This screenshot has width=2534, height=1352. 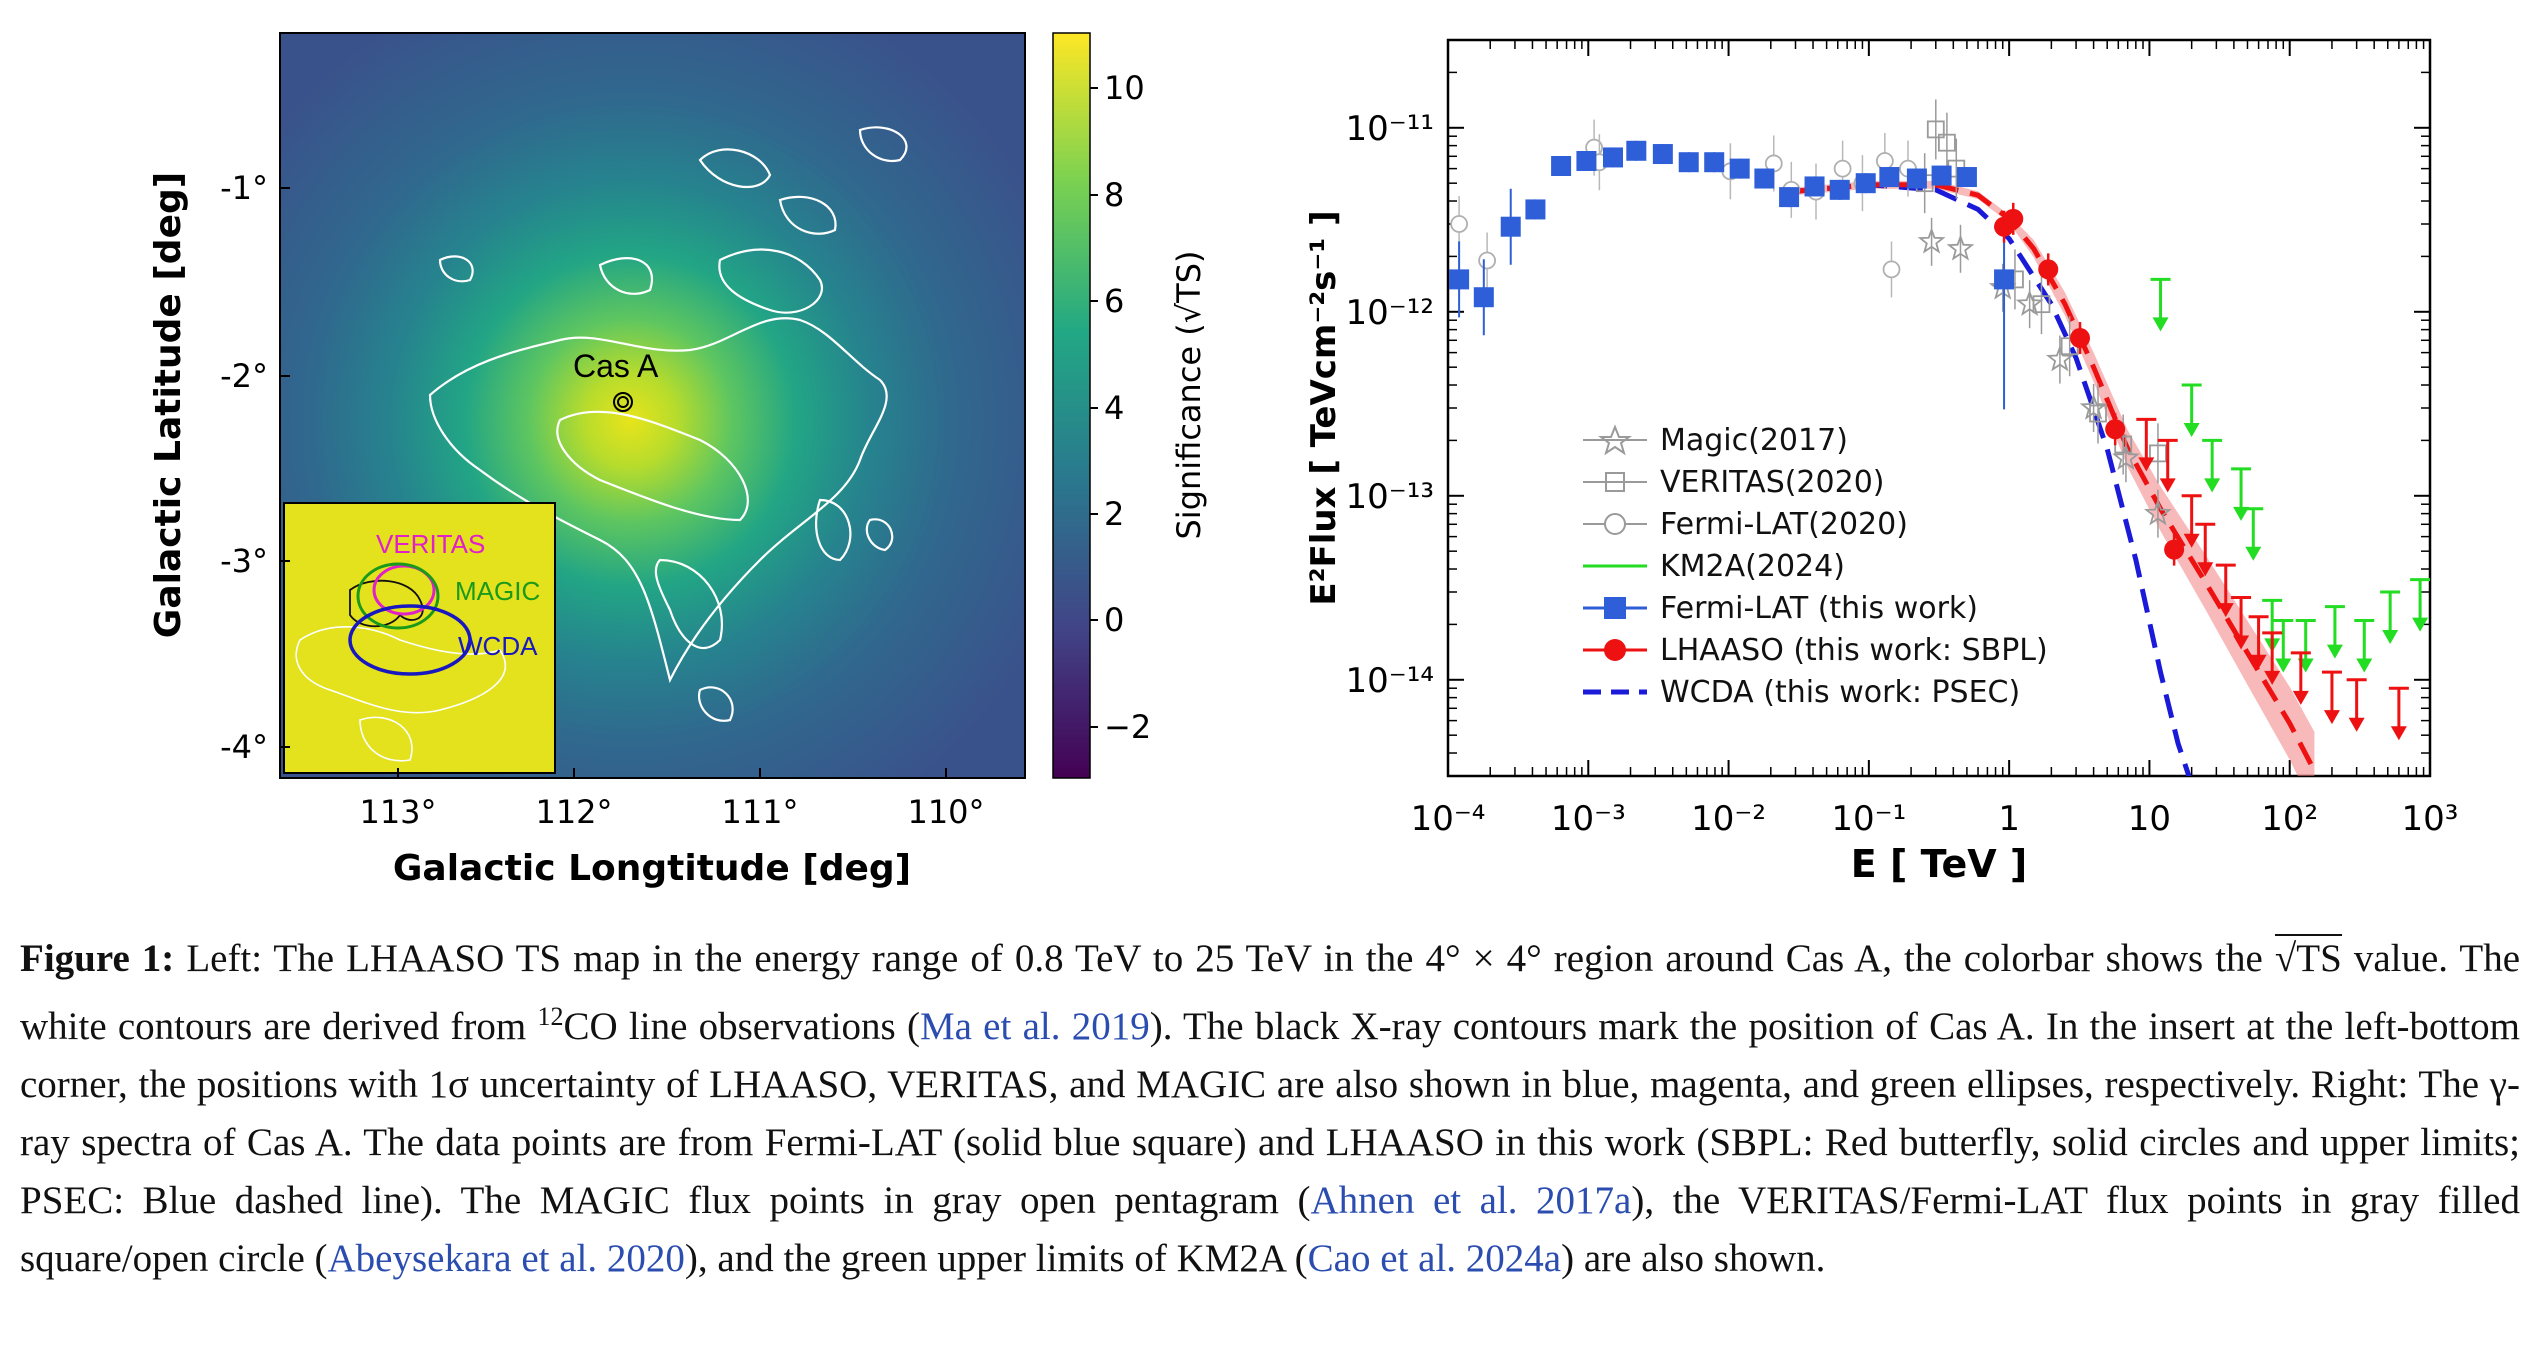 I want to click on legend-entry-lhaaso: LHAASO (this work: SBPL), so click(x=1815, y=650).